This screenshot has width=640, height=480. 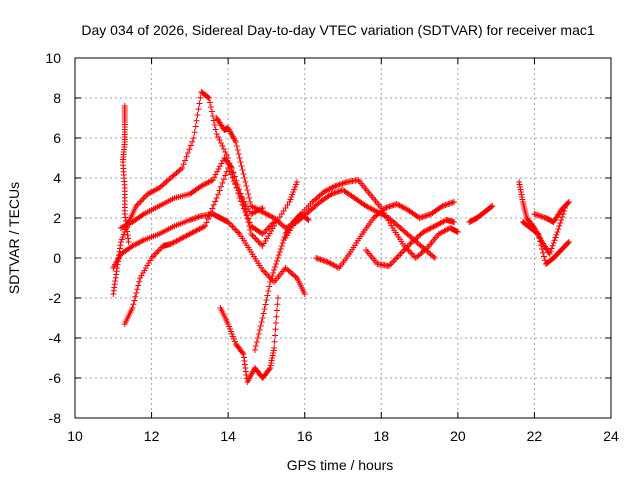 I want to click on x-axis-label: GPS time / hours, so click(x=340, y=465).